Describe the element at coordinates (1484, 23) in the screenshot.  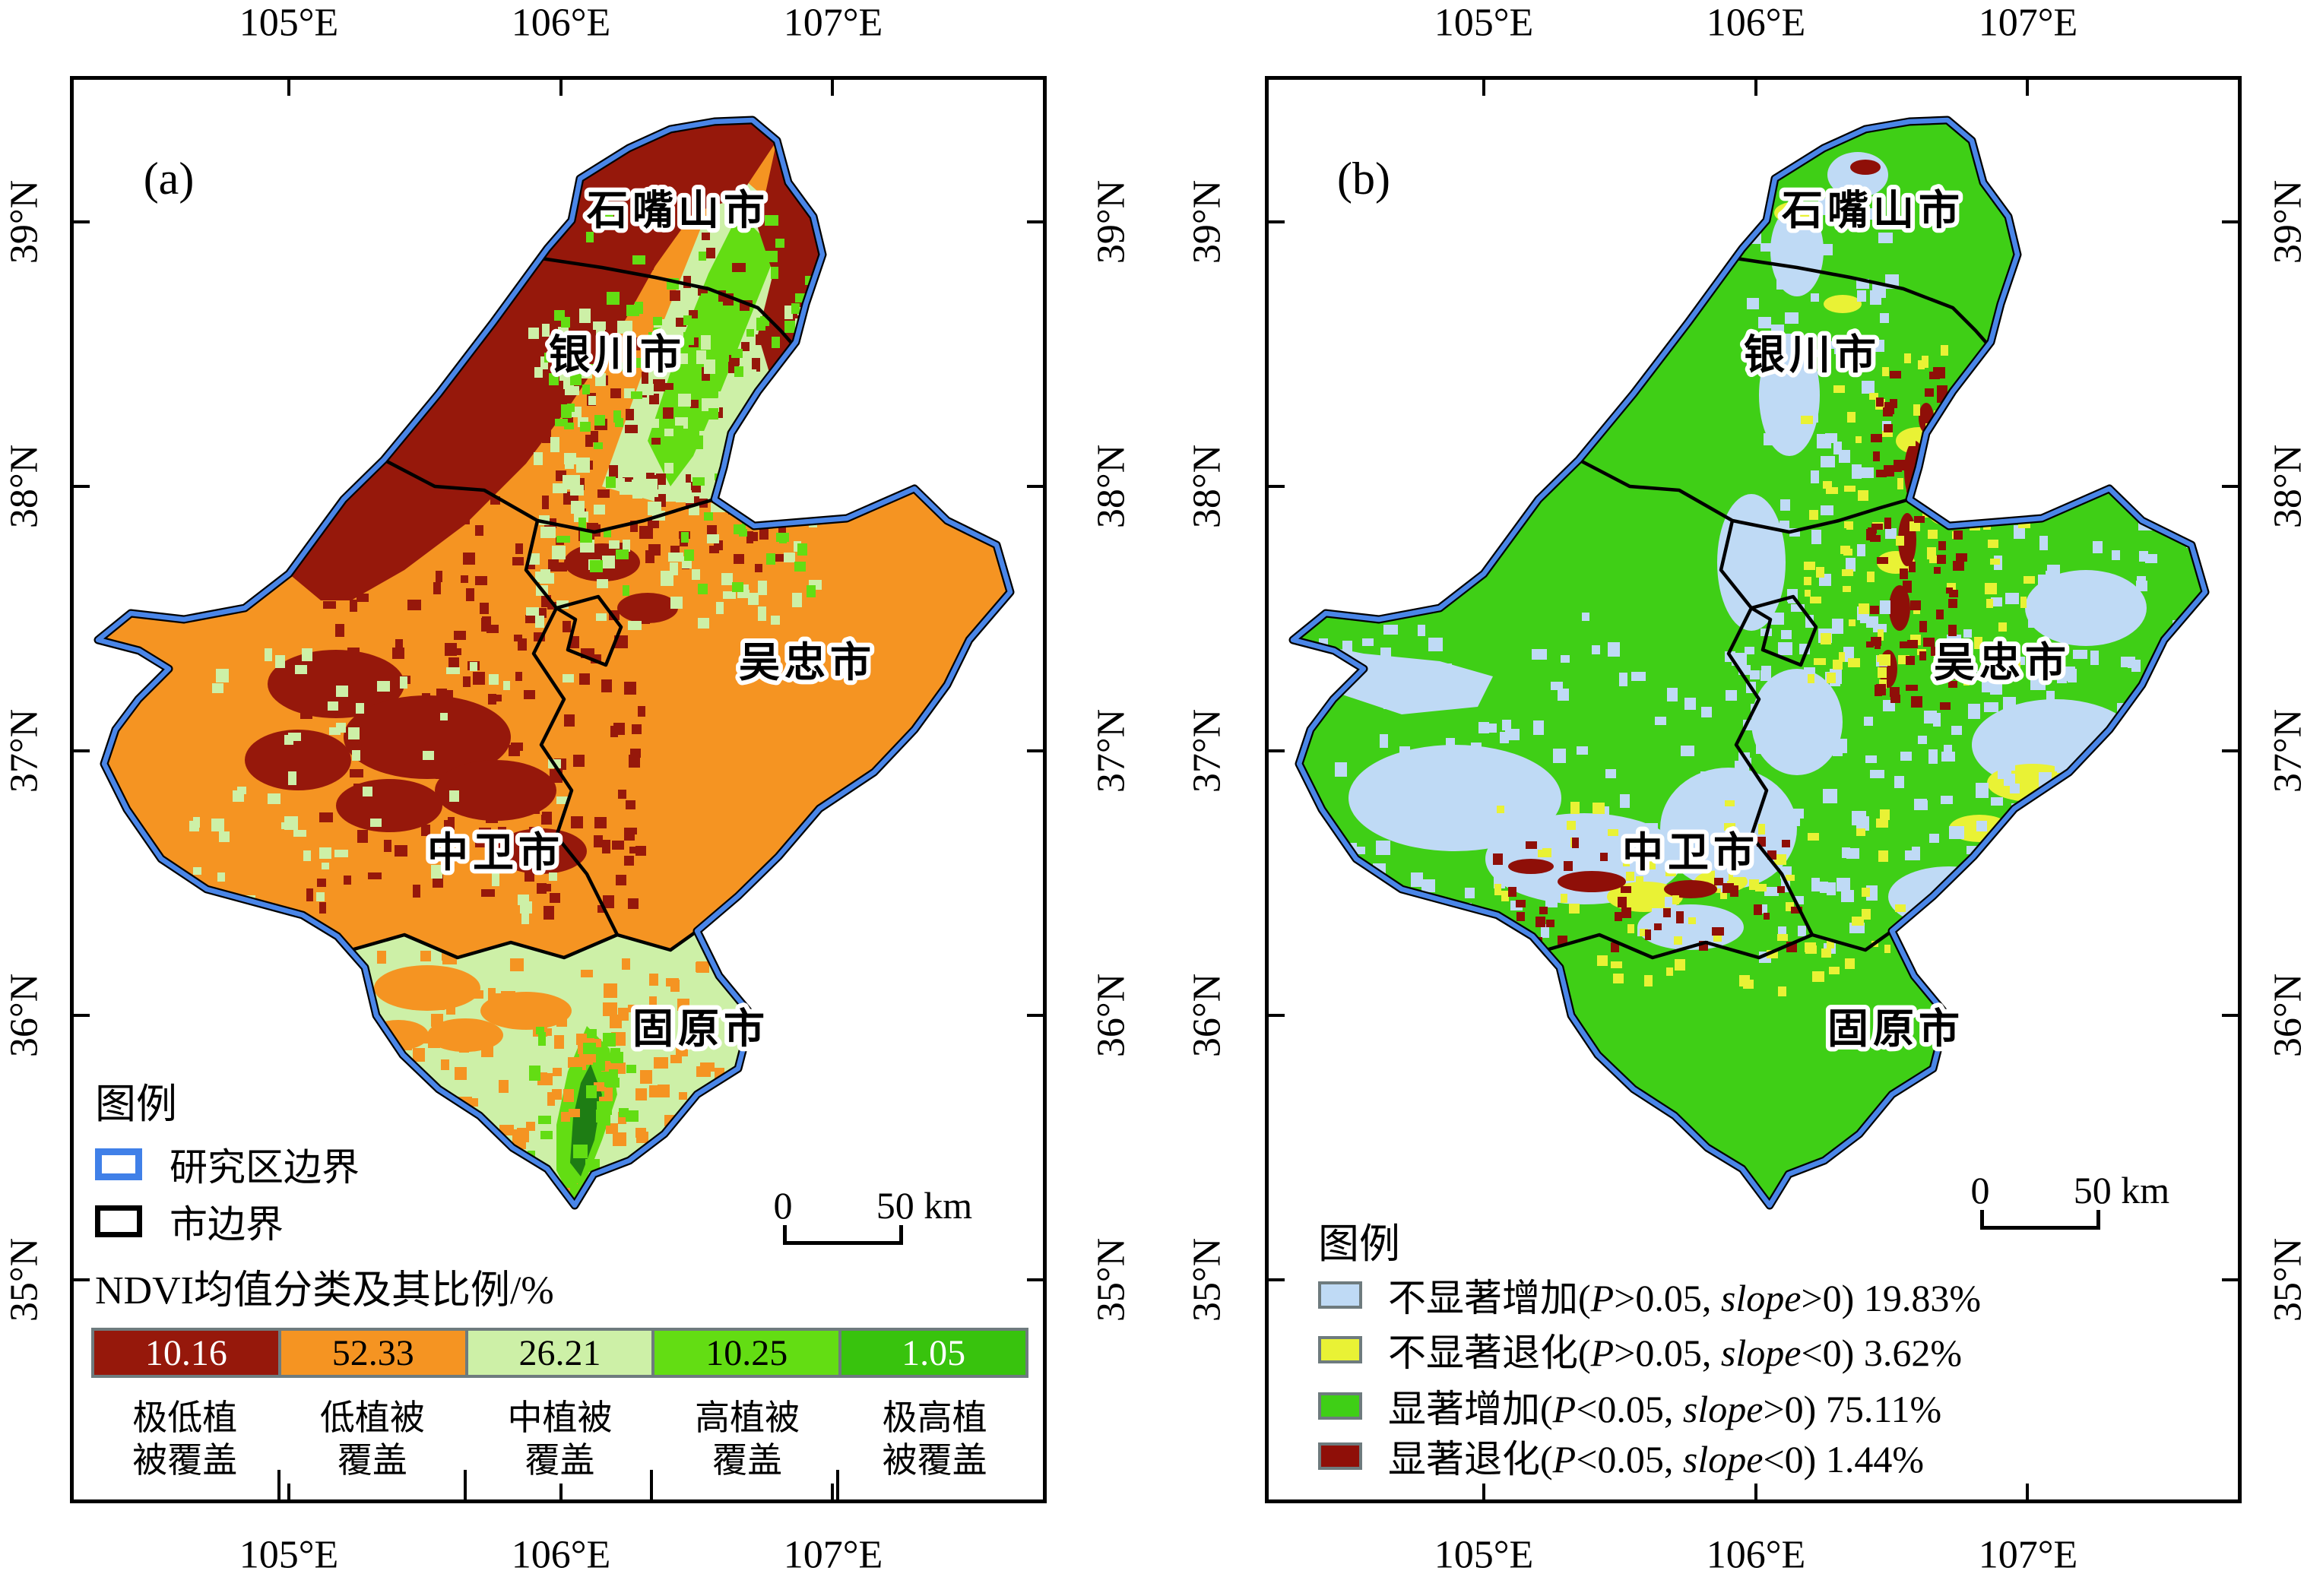
I see `lon-label-top-b1: 105°E` at that location.